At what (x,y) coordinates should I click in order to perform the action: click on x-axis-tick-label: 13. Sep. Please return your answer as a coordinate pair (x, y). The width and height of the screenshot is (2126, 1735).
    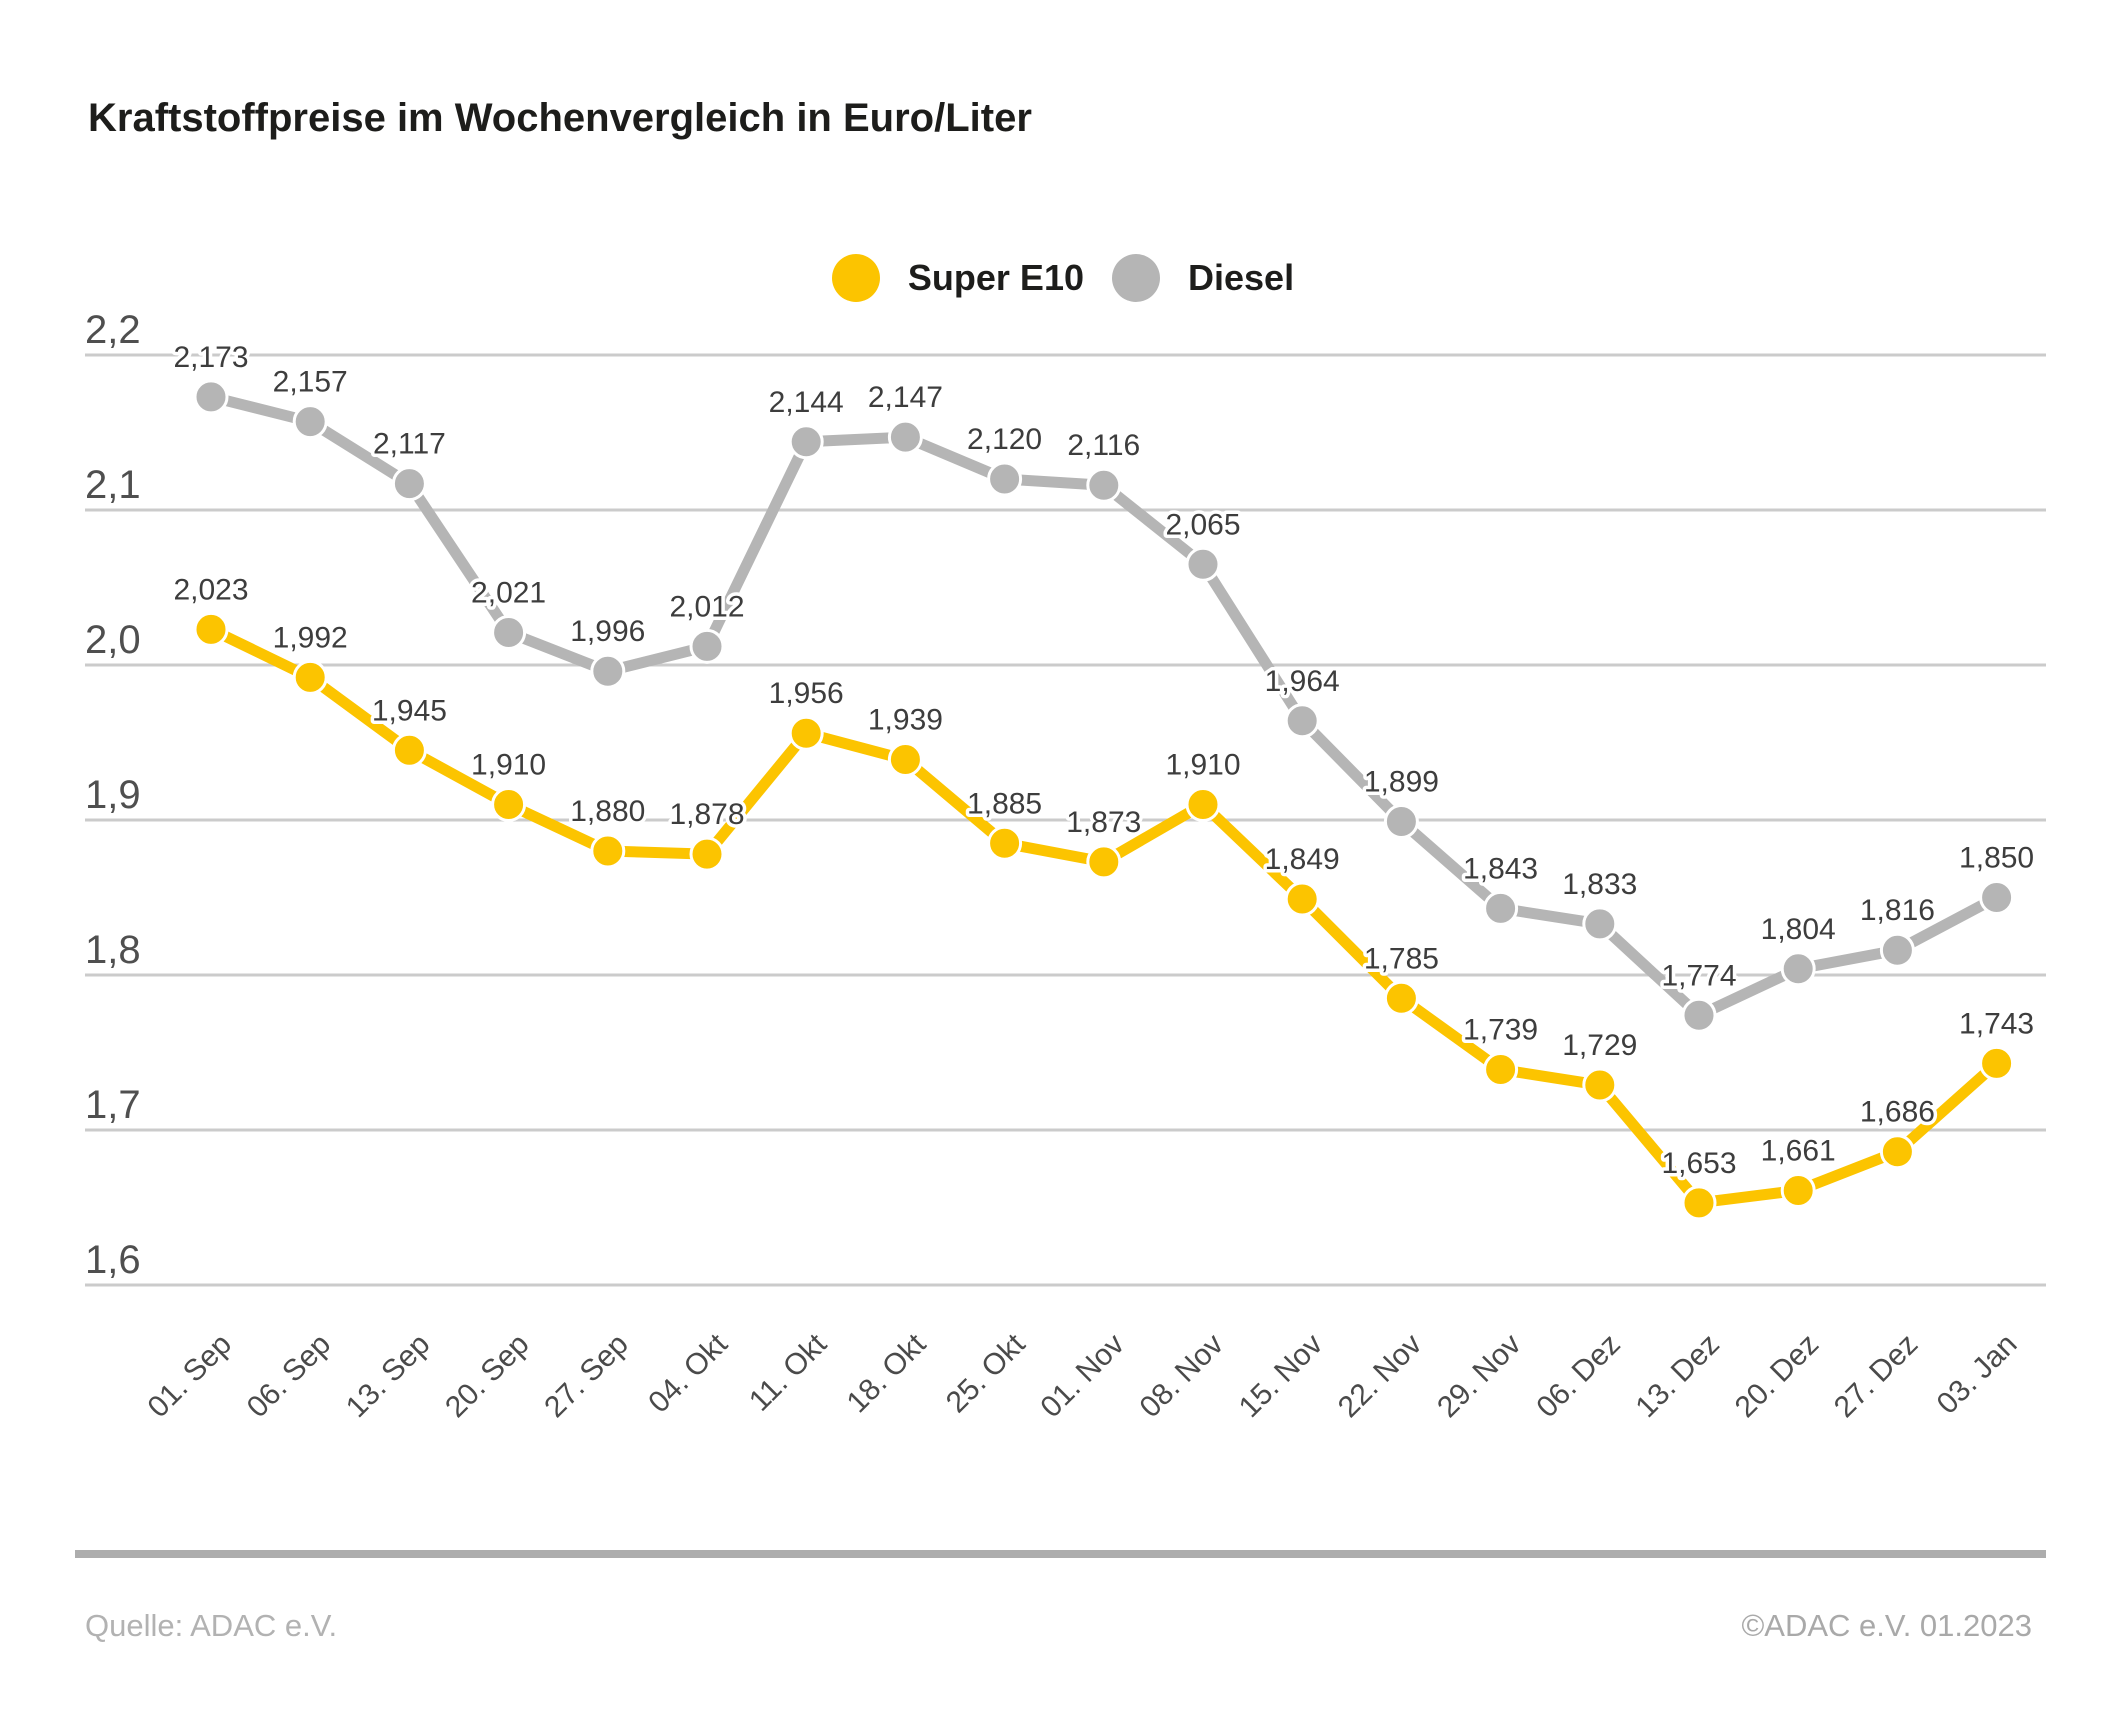
    Looking at the image, I should click on (388, 1376).